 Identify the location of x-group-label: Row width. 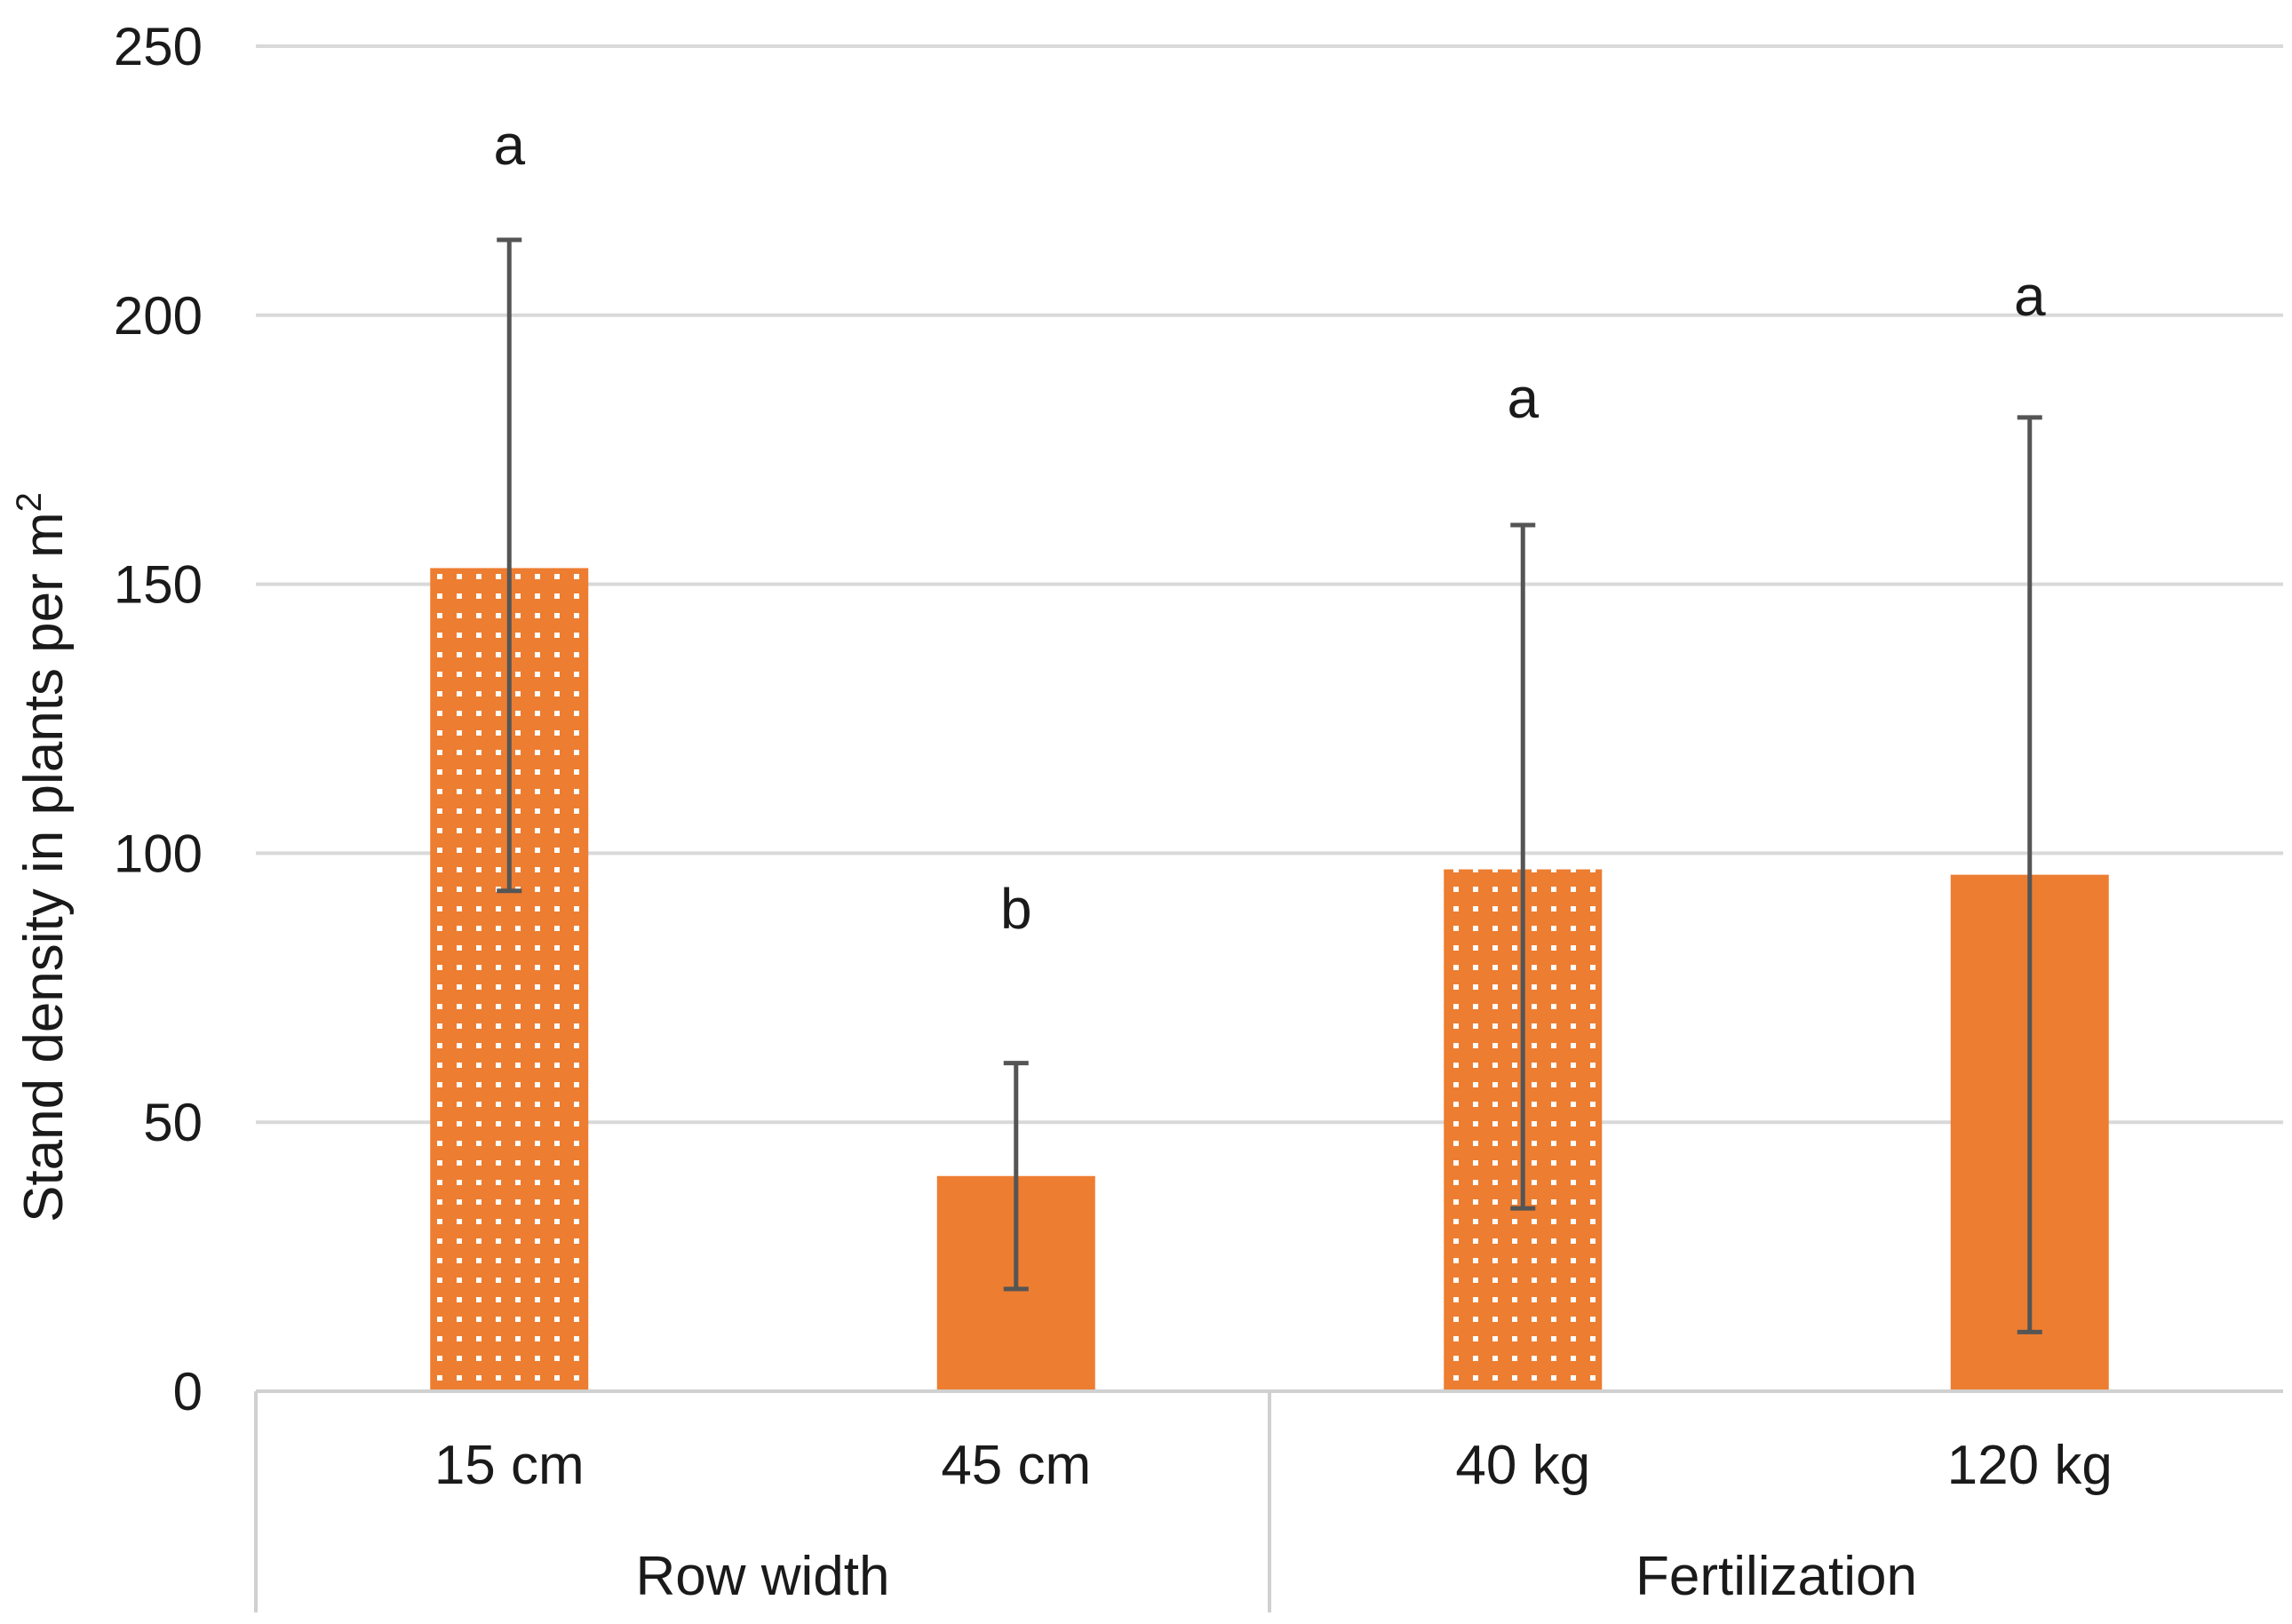
(763, 1576).